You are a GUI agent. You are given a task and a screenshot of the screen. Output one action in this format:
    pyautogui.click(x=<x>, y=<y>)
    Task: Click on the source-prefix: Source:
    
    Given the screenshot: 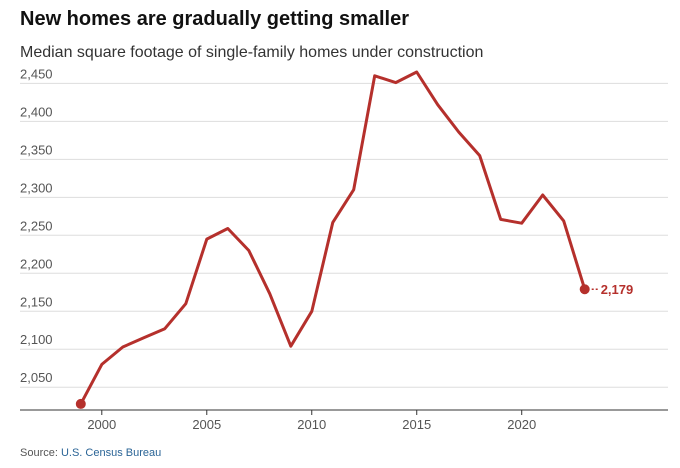 What is the action you would take?
    pyautogui.click(x=40, y=453)
    